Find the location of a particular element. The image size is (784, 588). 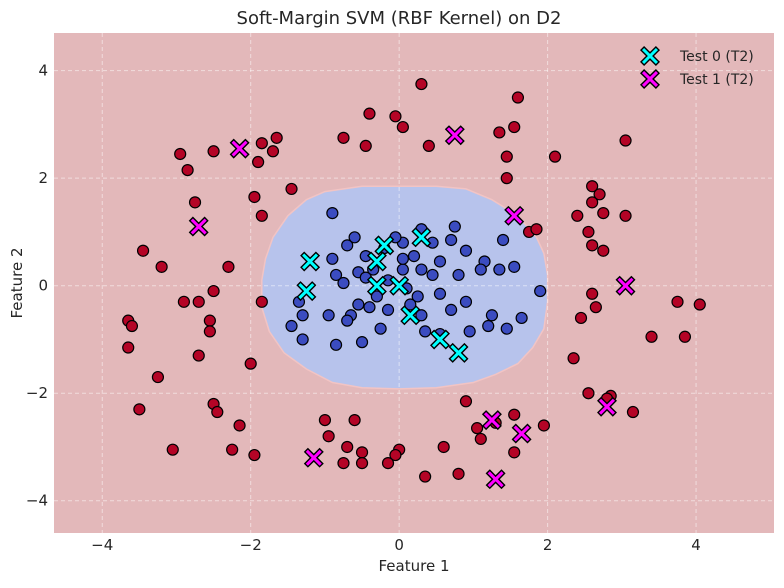

legend-entry-test-0: Test 0 (T2) is located at coordinates (697, 56).